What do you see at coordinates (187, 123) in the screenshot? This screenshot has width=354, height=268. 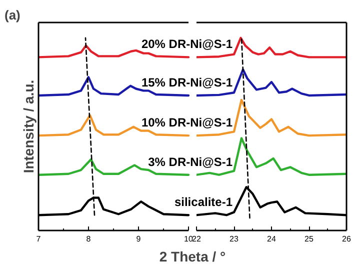 I see `series-label: 10% DR-Ni@S-1` at bounding box center [187, 123].